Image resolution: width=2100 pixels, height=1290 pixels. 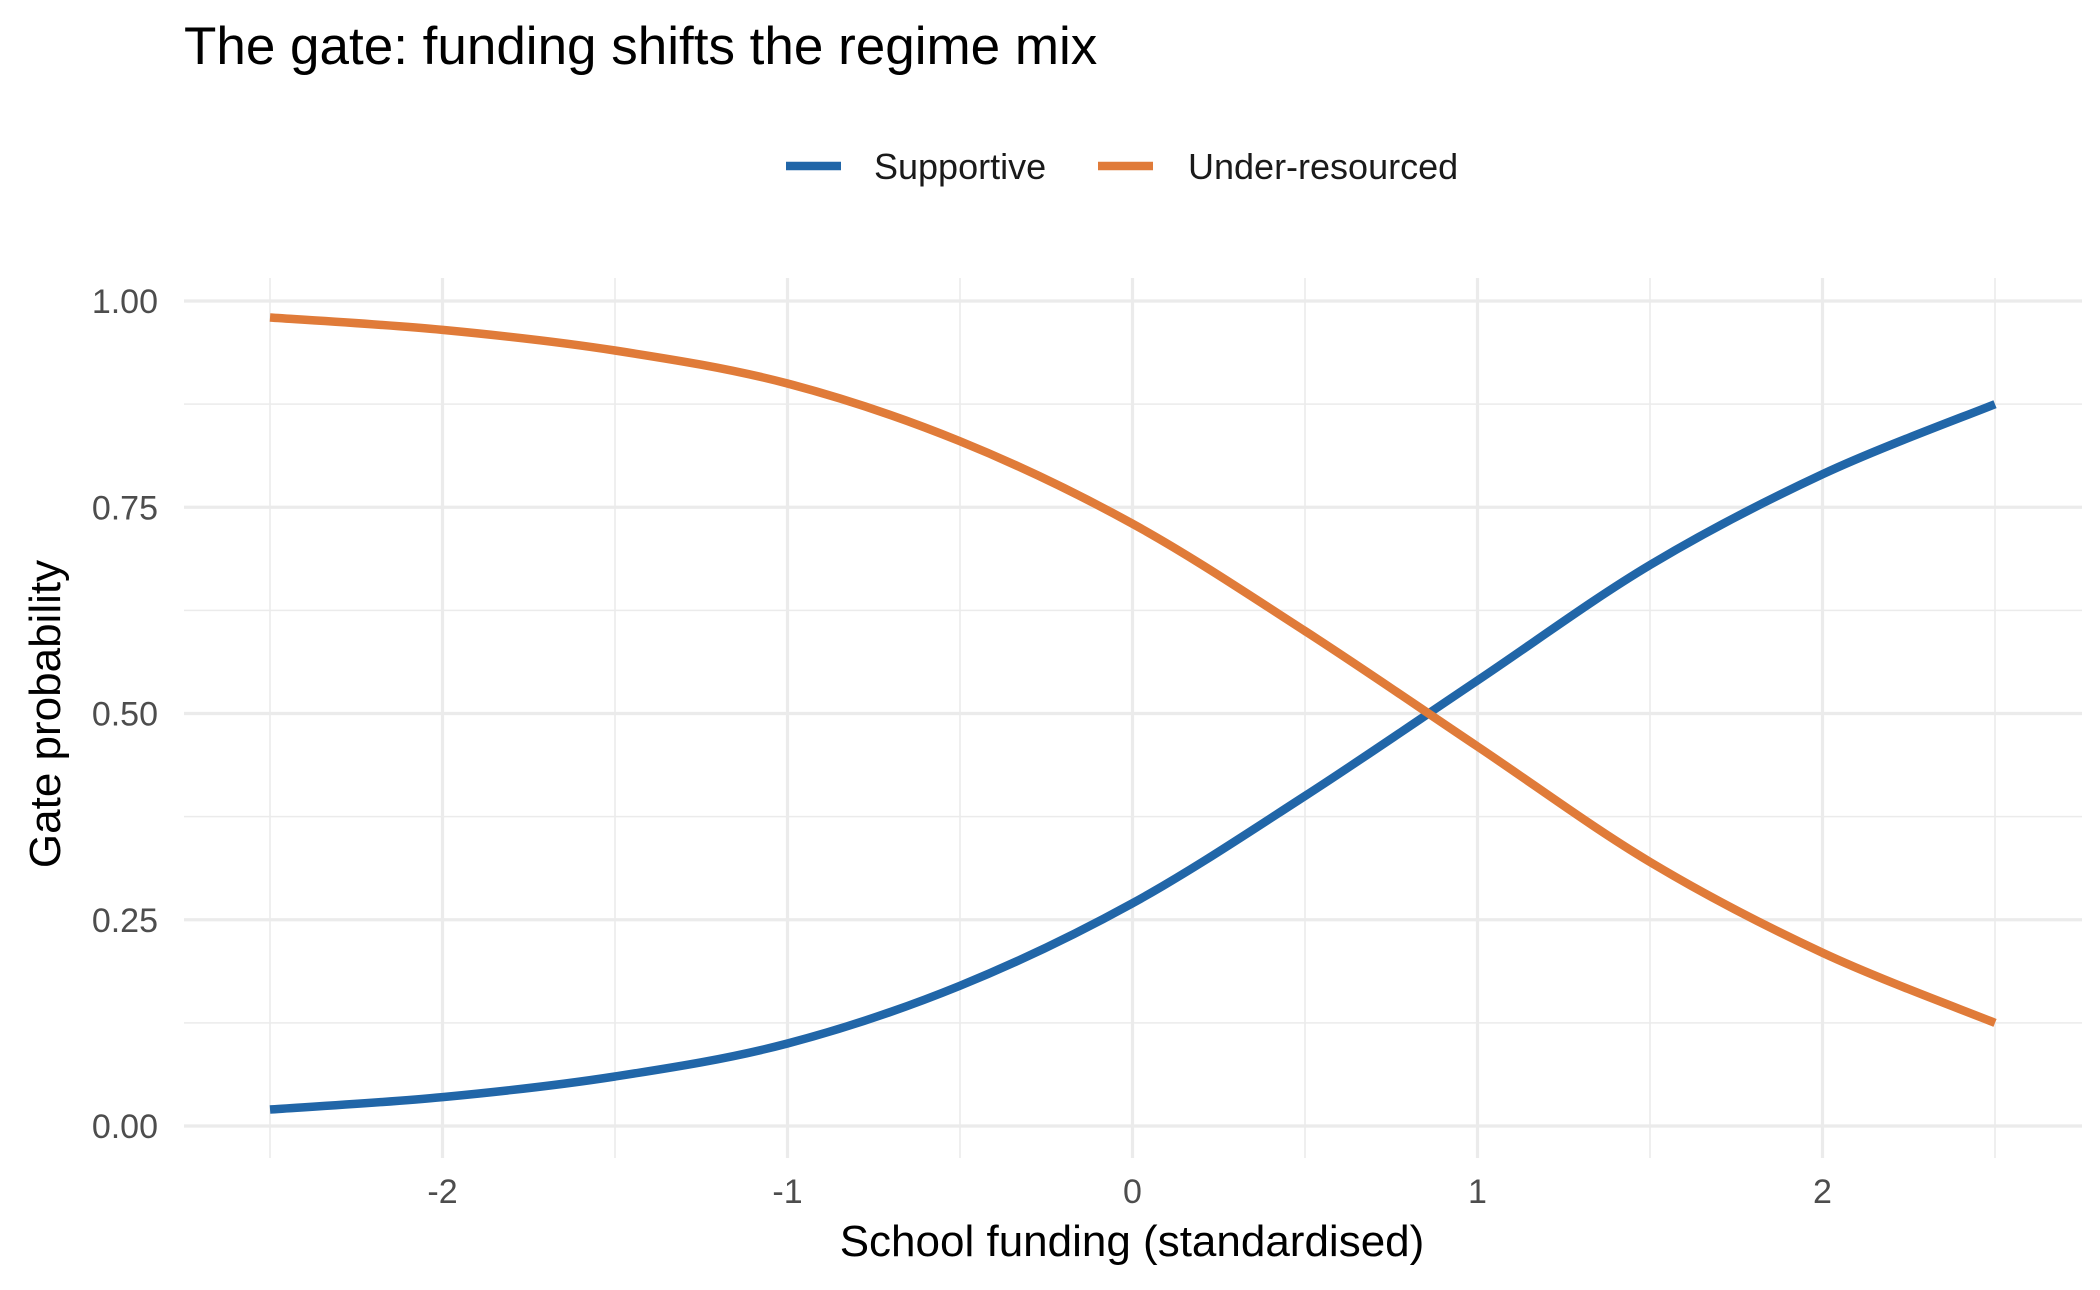 What do you see at coordinates (125, 921) in the screenshot?
I see `y-tick-label: 0.25` at bounding box center [125, 921].